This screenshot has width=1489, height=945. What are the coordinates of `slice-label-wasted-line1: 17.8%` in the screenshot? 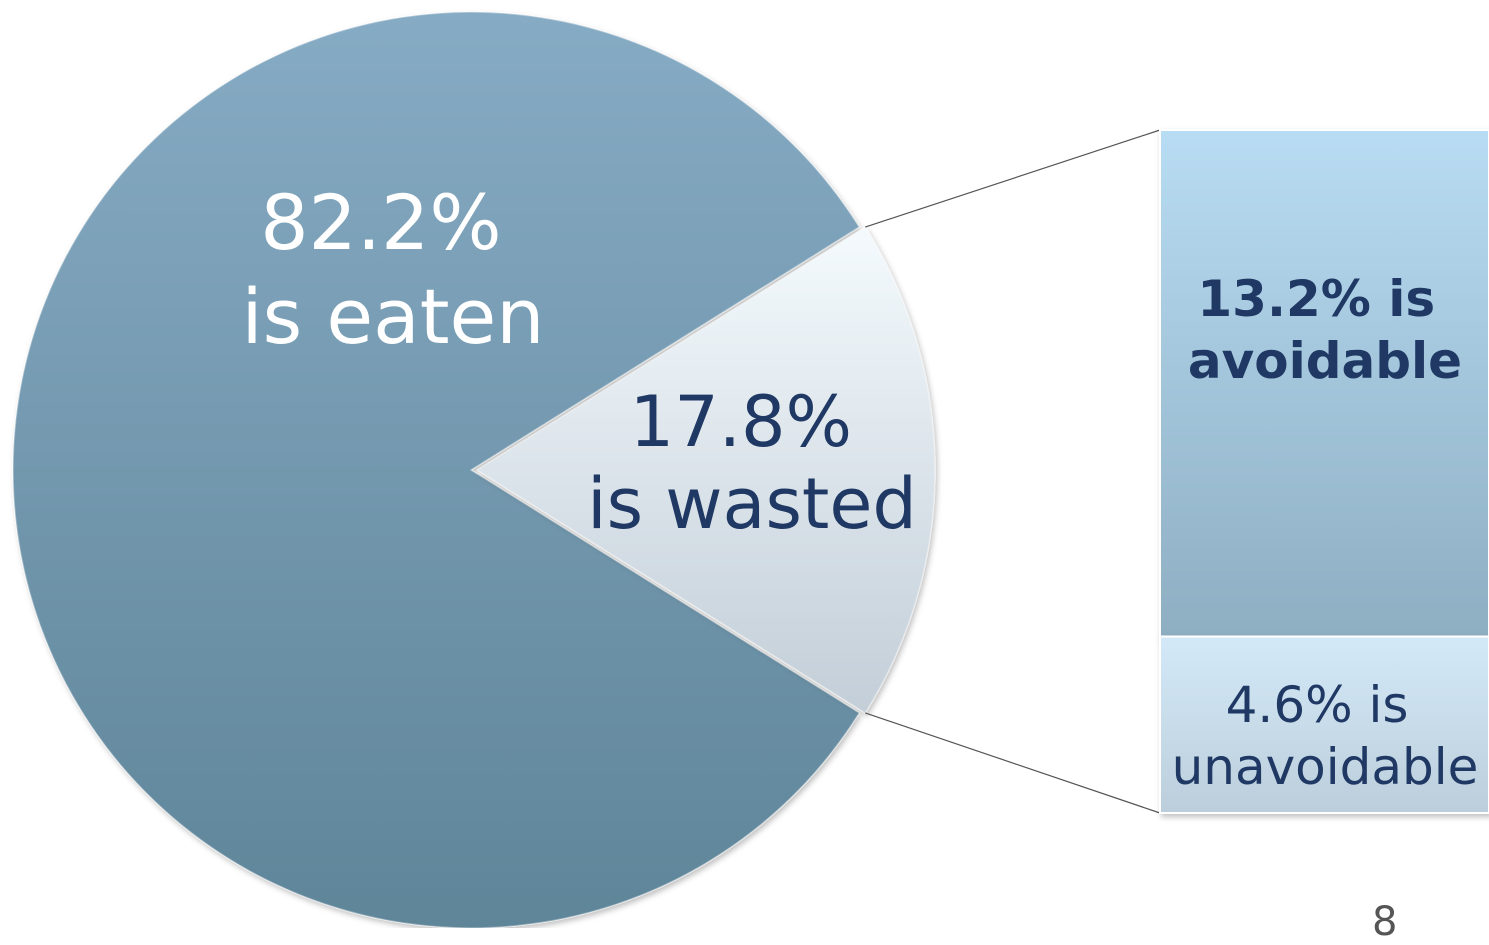 It's located at (741, 422).